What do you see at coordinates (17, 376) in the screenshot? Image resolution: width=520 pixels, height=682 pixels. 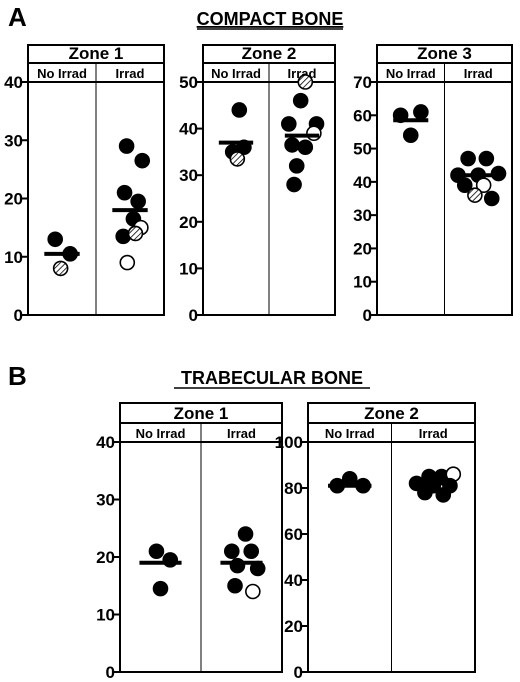 I see `panel-b-letter: B` at bounding box center [17, 376].